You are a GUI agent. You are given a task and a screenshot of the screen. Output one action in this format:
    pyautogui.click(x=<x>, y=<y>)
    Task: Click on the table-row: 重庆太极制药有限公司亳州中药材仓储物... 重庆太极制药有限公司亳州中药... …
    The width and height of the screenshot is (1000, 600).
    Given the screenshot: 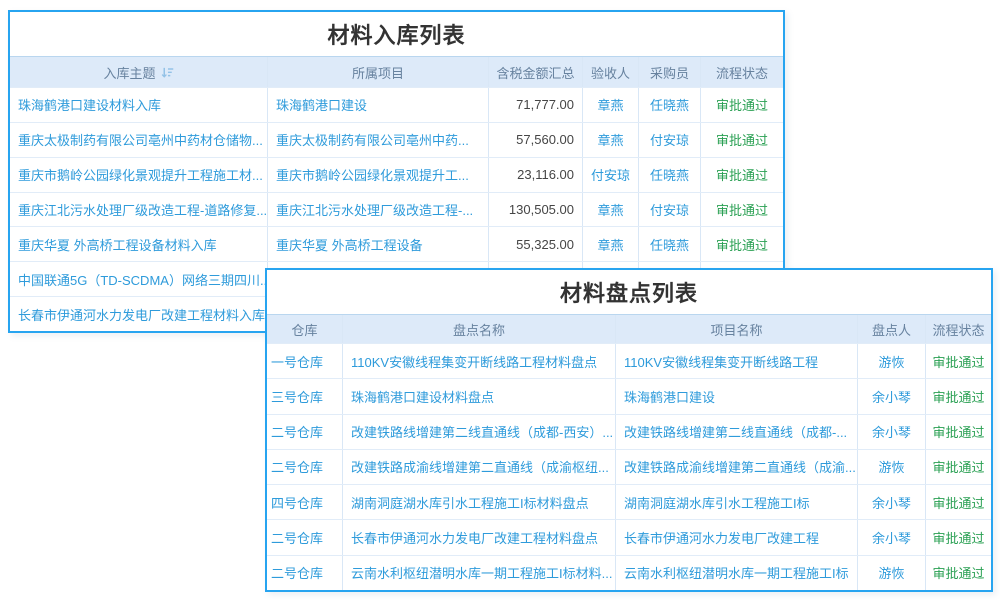 What is the action you would take?
    pyautogui.click(x=396, y=139)
    